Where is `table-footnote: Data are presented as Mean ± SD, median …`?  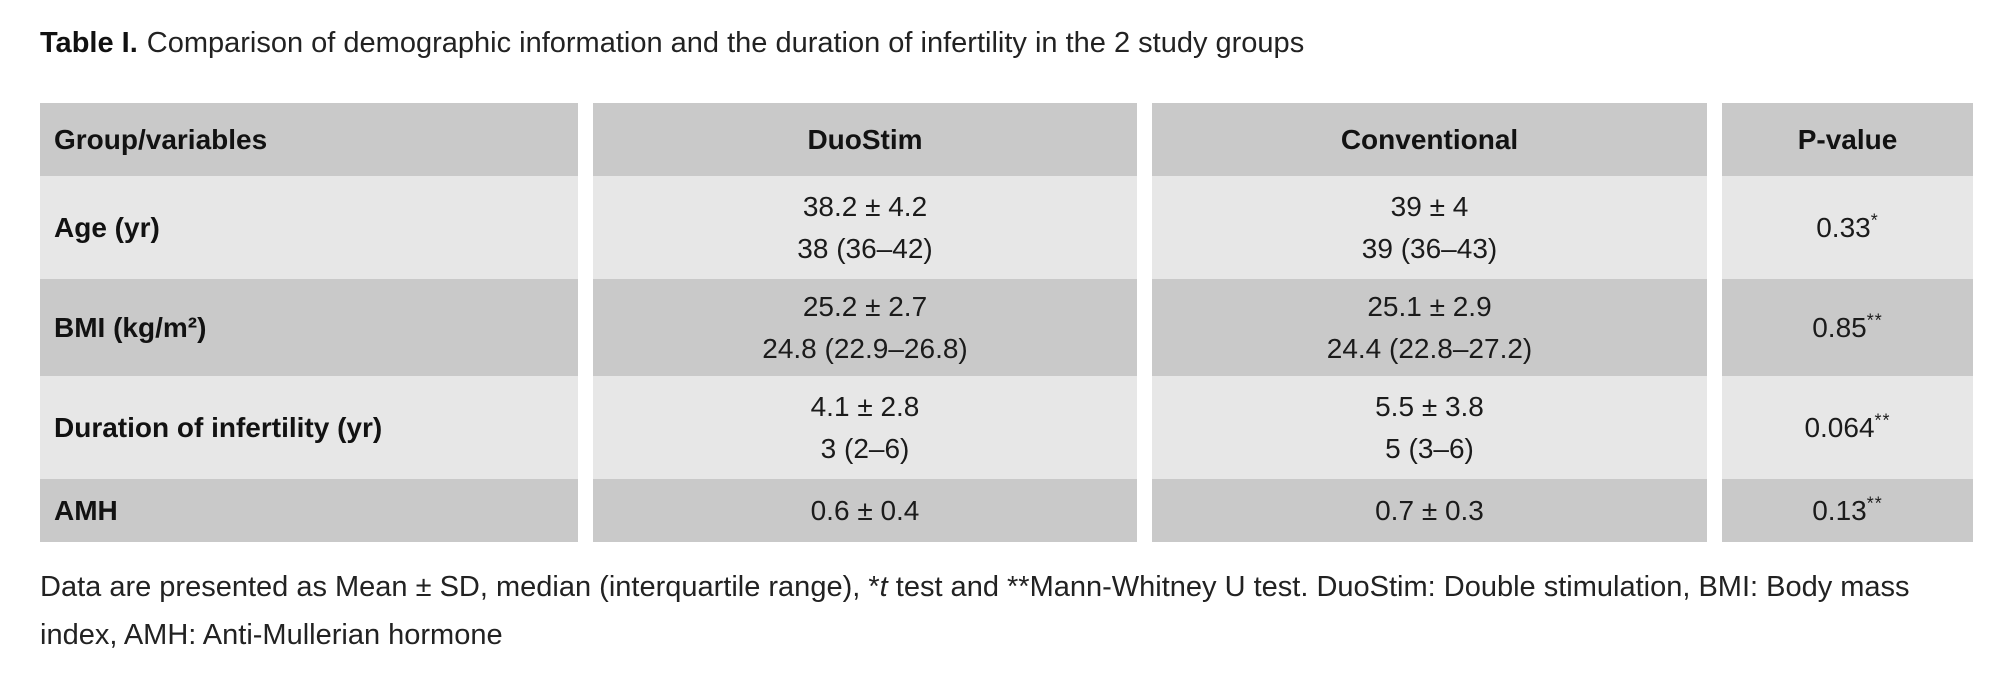
table-footnote: Data are presented as Mean ± SD, median … is located at coordinates (1006, 611).